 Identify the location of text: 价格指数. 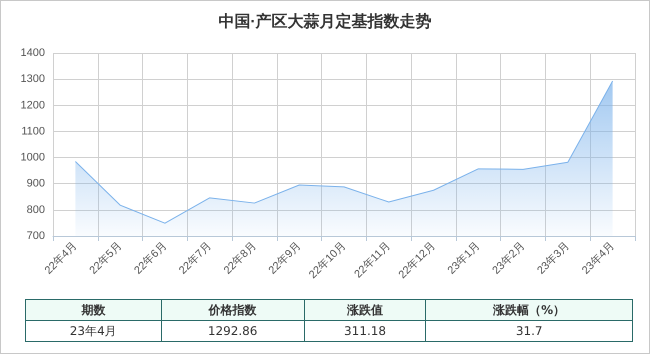
(232, 310).